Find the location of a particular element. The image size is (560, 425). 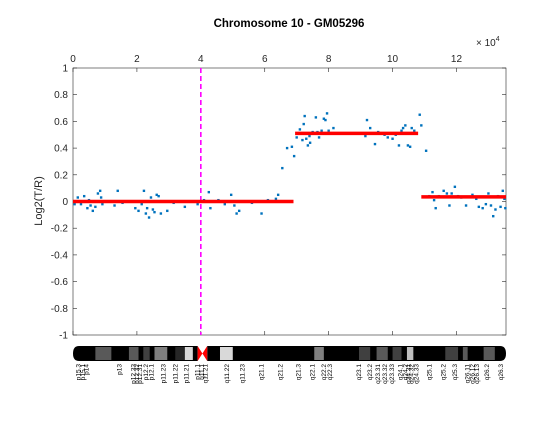

band-label: q11.23 is located at coordinates (242, 374).